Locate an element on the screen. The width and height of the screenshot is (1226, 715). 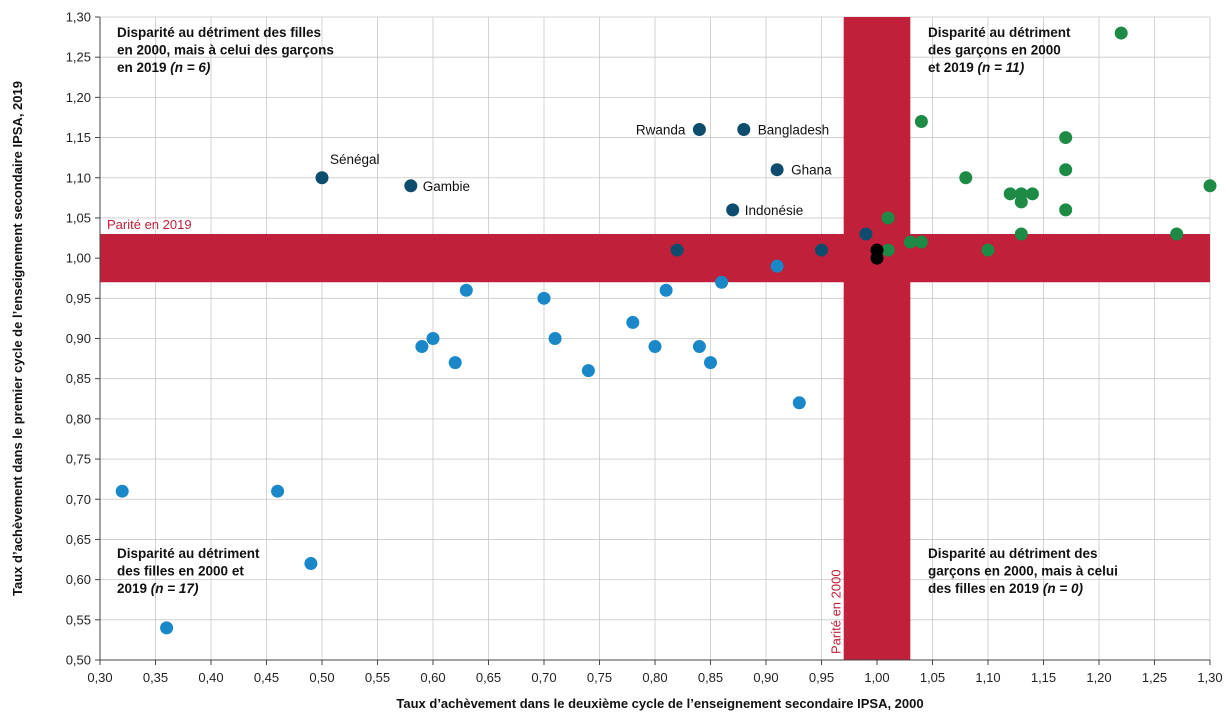
parity-2019-label: Parité en 2019 is located at coordinates (149, 224).